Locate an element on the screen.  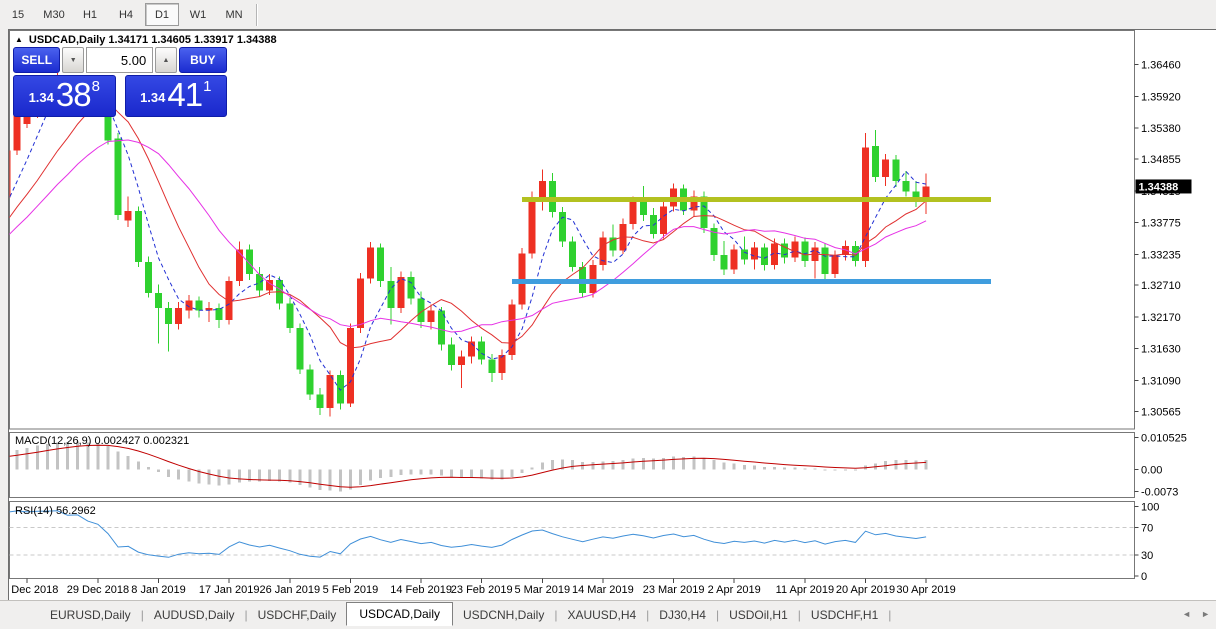
bid-price-box: 1.34 38 8 is located at coordinates (64, 96).